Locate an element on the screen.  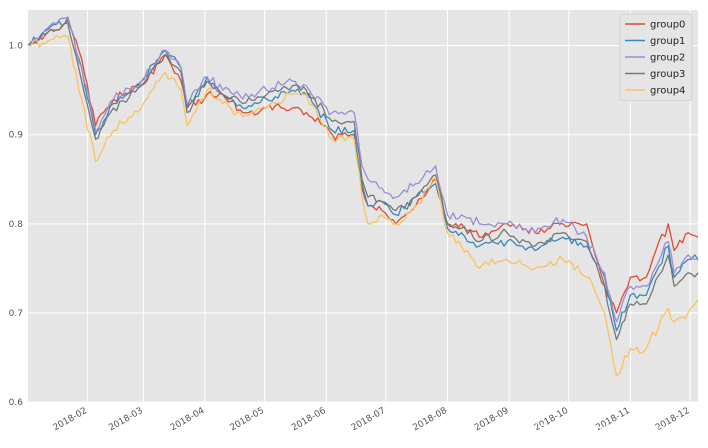
legend: group0 group1 group2 group3 group4 is located at coordinates (656, 57).